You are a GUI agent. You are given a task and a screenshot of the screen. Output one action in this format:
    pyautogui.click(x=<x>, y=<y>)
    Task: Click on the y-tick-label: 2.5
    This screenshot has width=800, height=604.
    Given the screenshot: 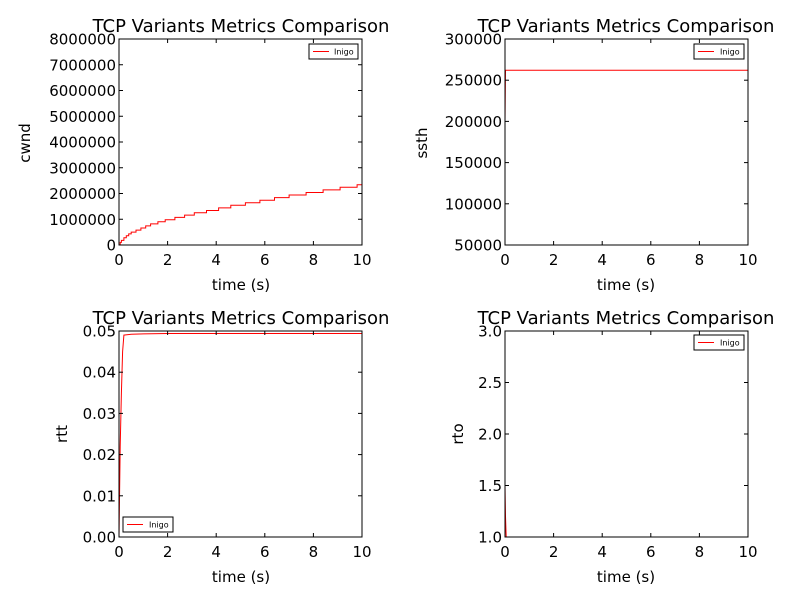 What is the action you would take?
    pyautogui.click(x=490, y=383)
    